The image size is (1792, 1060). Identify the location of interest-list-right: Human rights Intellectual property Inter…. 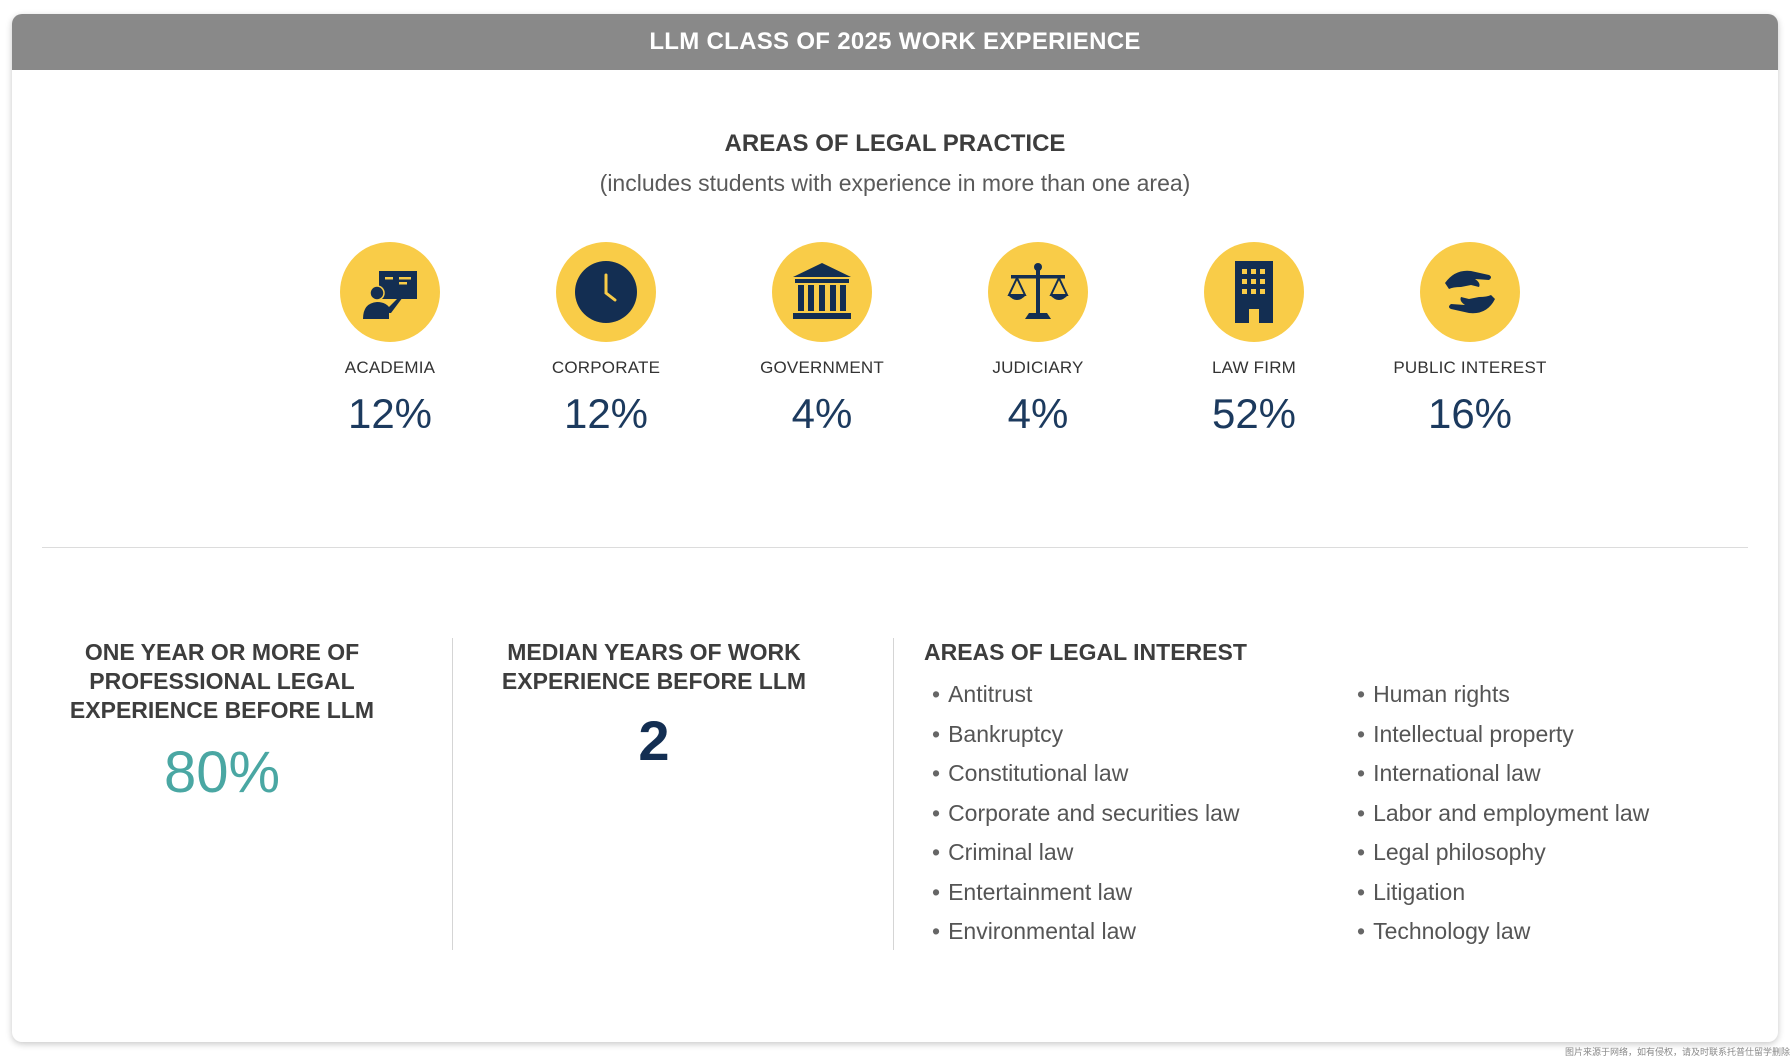
(1499, 813).